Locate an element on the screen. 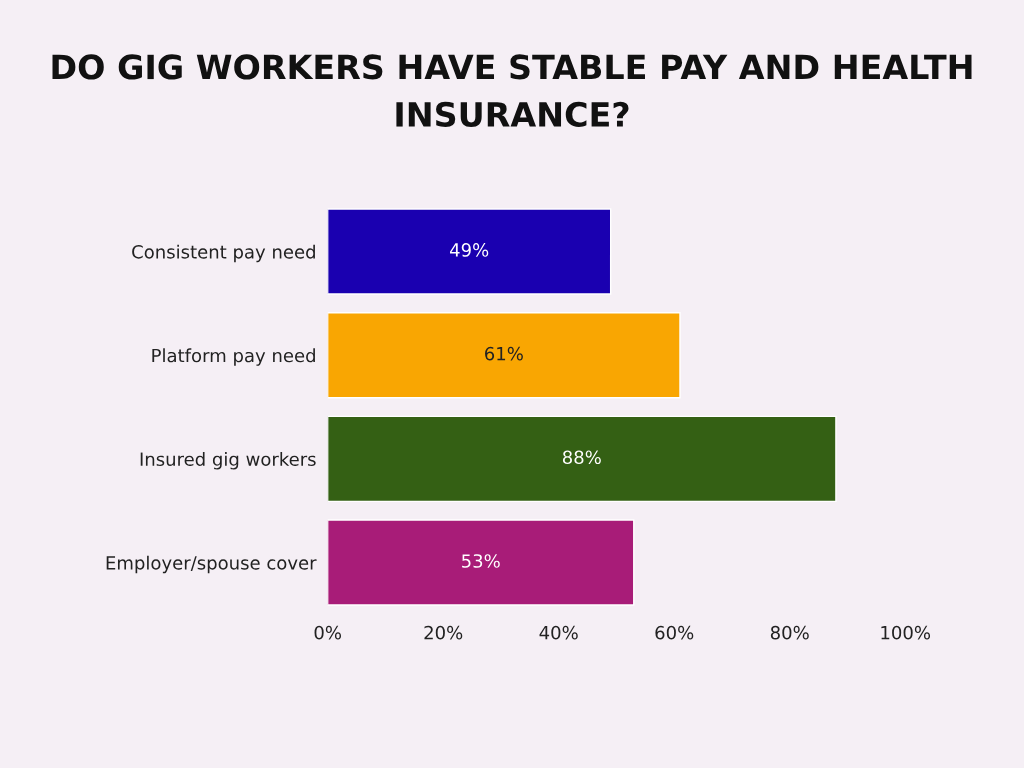 This screenshot has width=1024, height=768. data-label: 61% is located at coordinates (504, 353).